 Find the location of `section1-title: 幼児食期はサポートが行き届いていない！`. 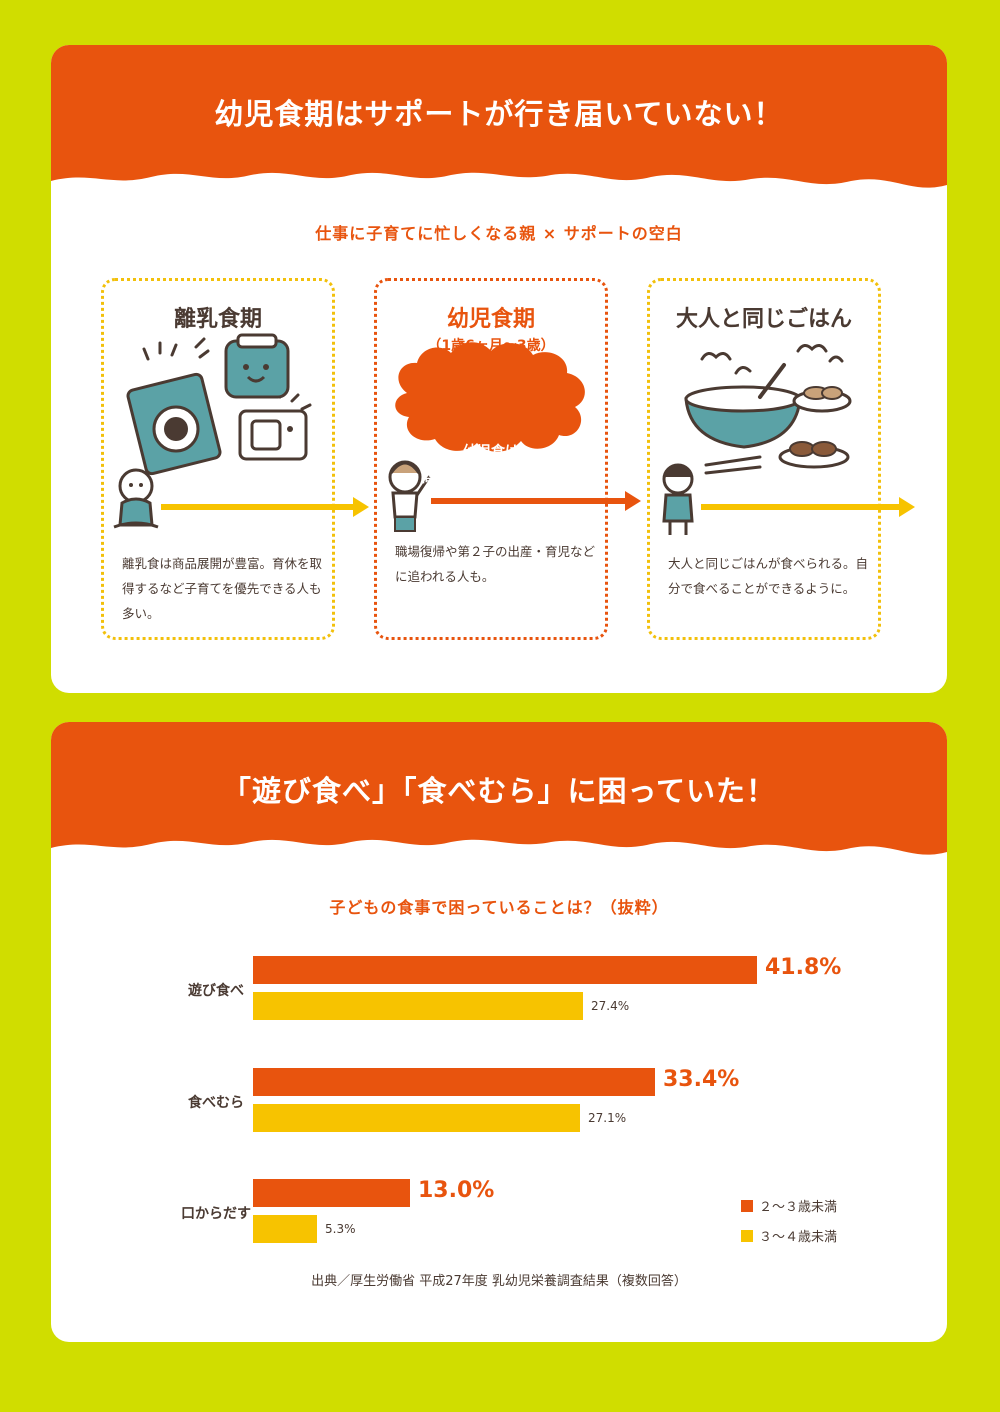

section1-title: 幼児食期はサポートが行き届いていない！ is located at coordinates (499, 114).